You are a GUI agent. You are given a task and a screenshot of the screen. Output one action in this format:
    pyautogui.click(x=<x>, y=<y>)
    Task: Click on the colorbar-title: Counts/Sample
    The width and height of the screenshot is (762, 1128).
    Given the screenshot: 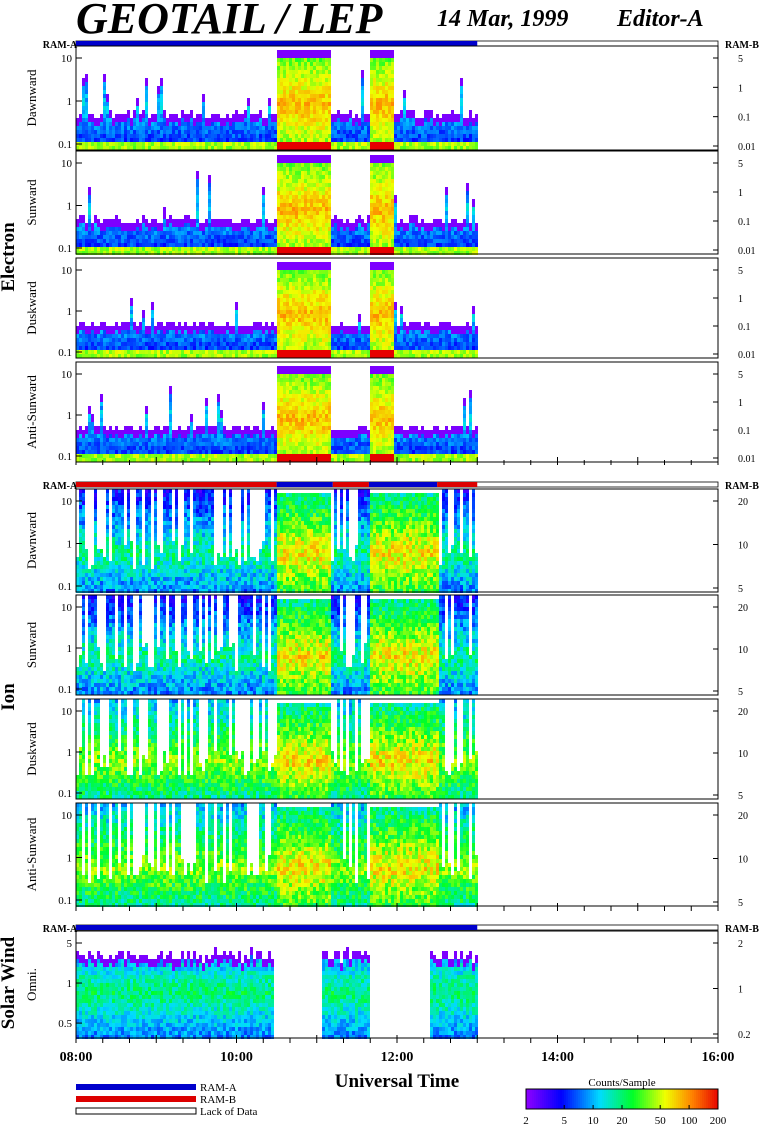 What is the action you would take?
    pyautogui.click(x=621, y=1083)
    